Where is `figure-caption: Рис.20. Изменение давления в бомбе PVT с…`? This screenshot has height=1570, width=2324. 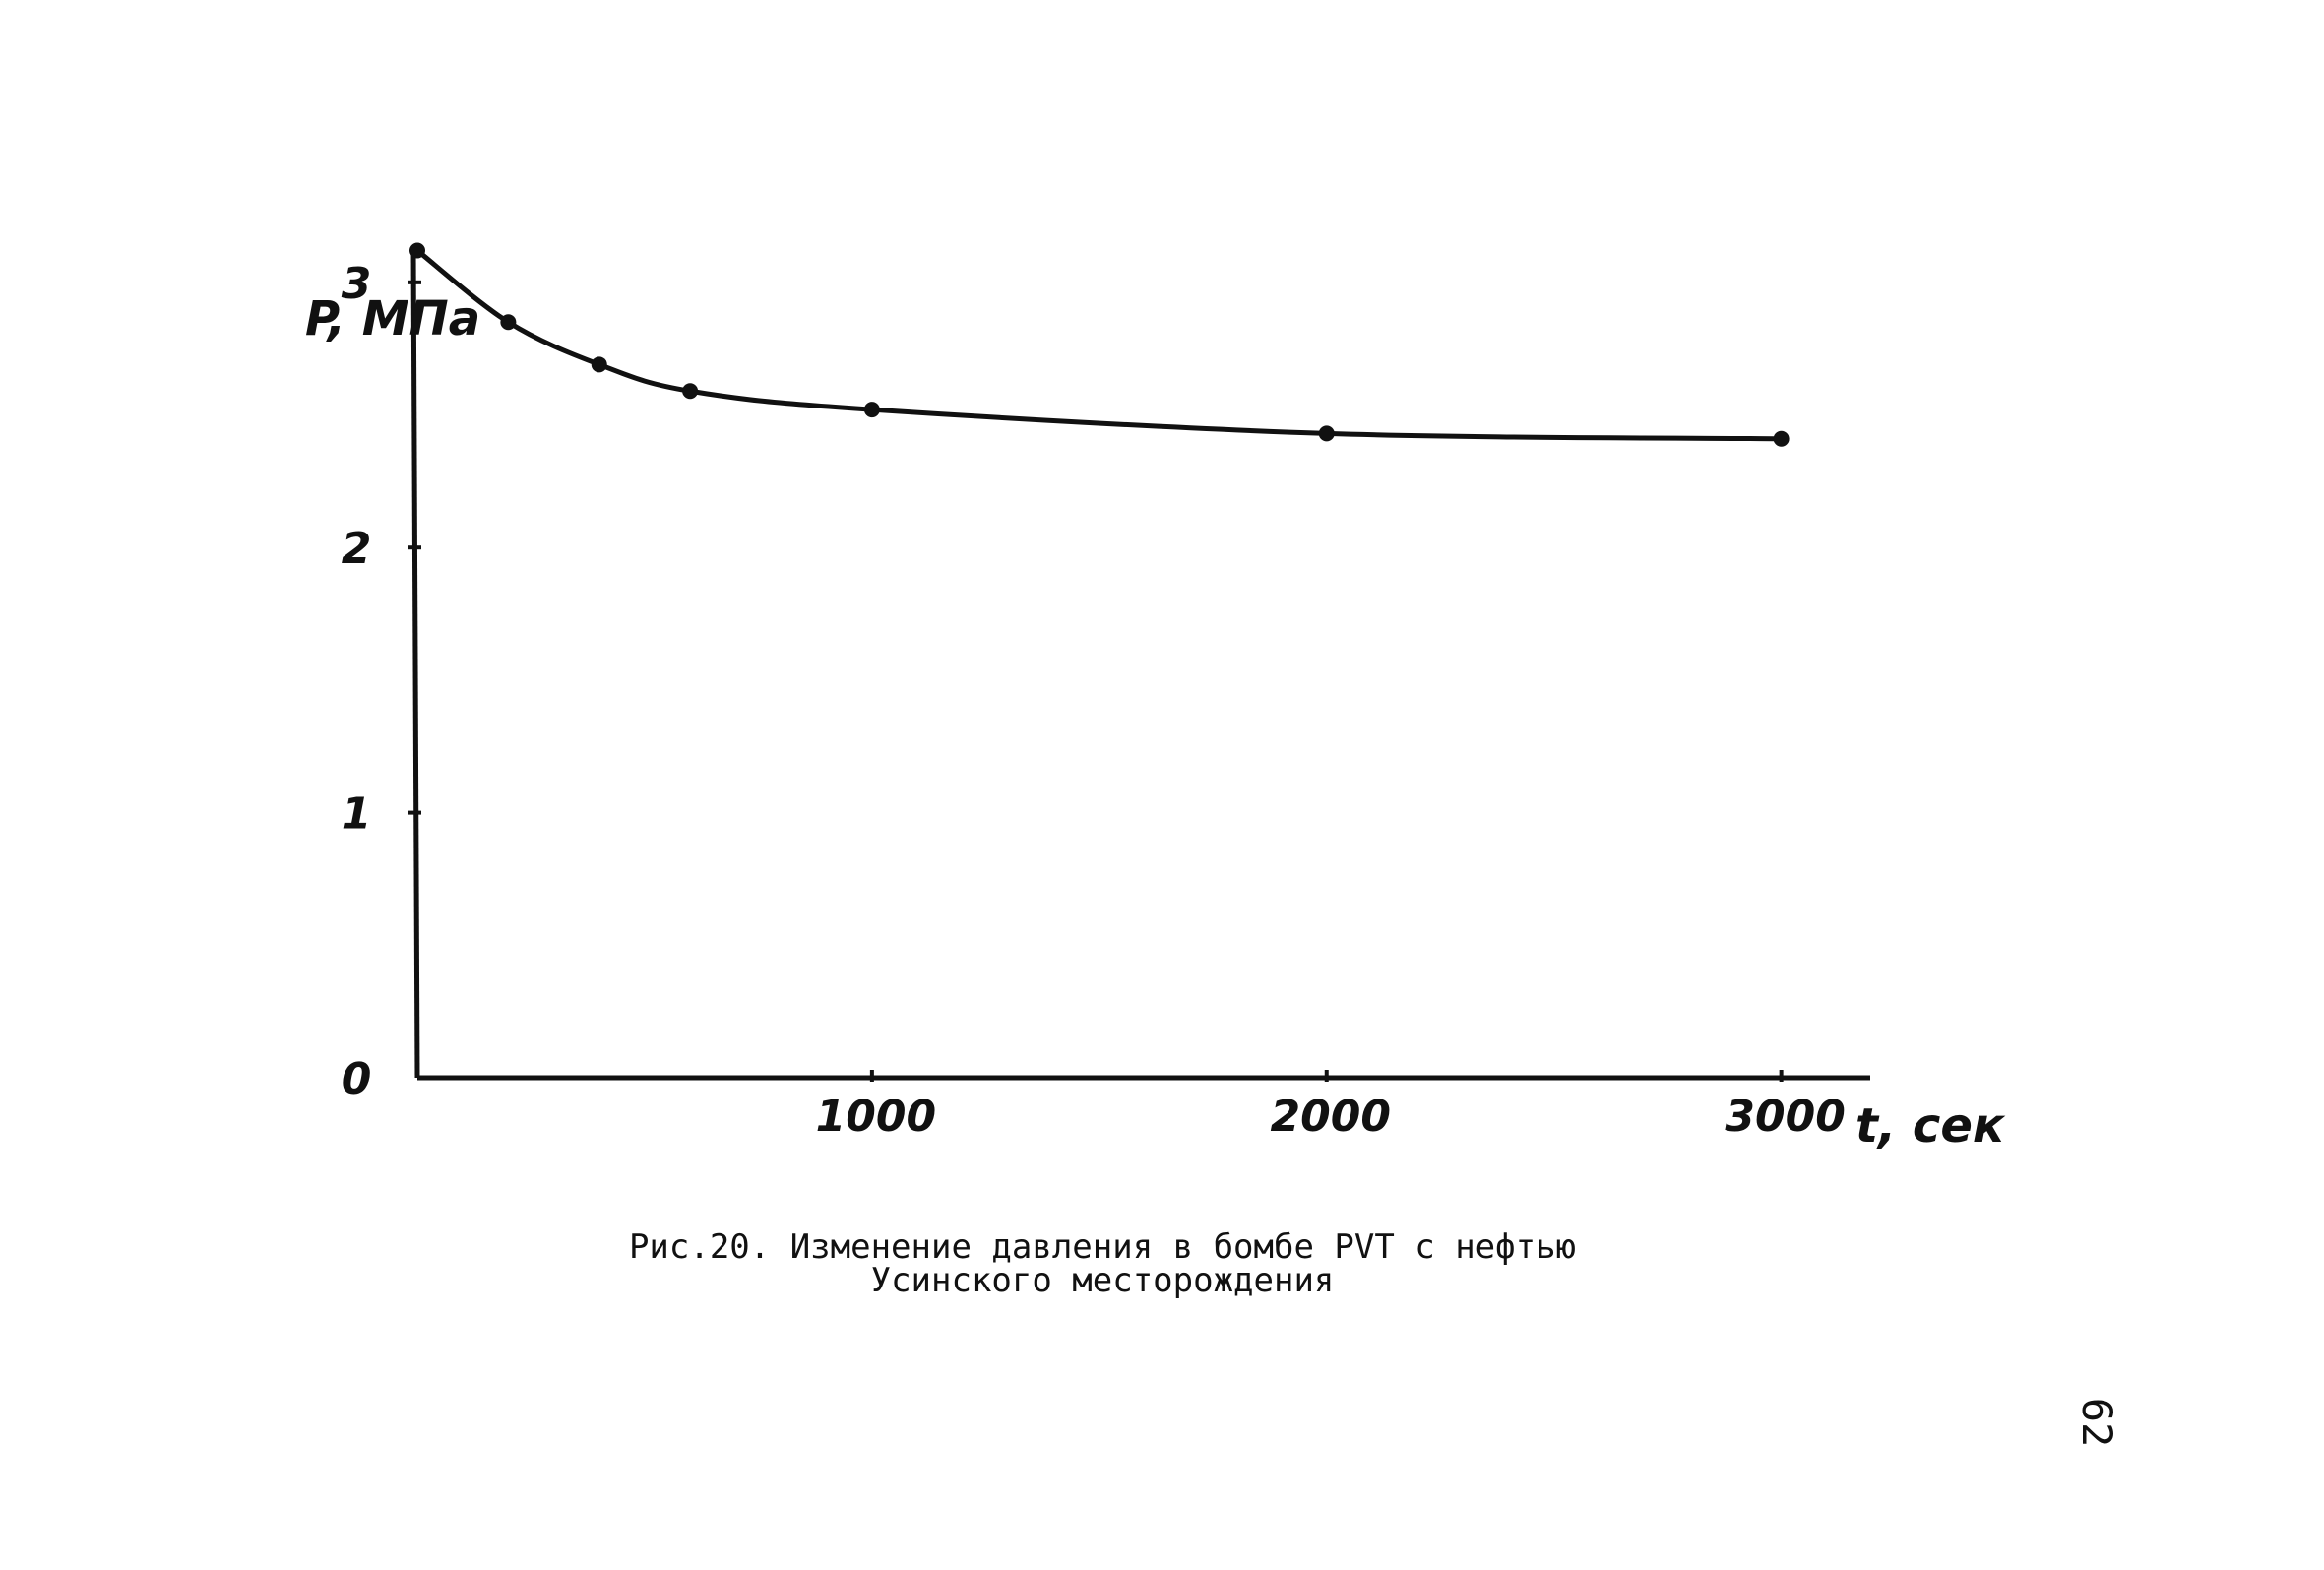 figure-caption: Рис.20. Изменение давления в бомбе PVT с… is located at coordinates (1102, 1264).